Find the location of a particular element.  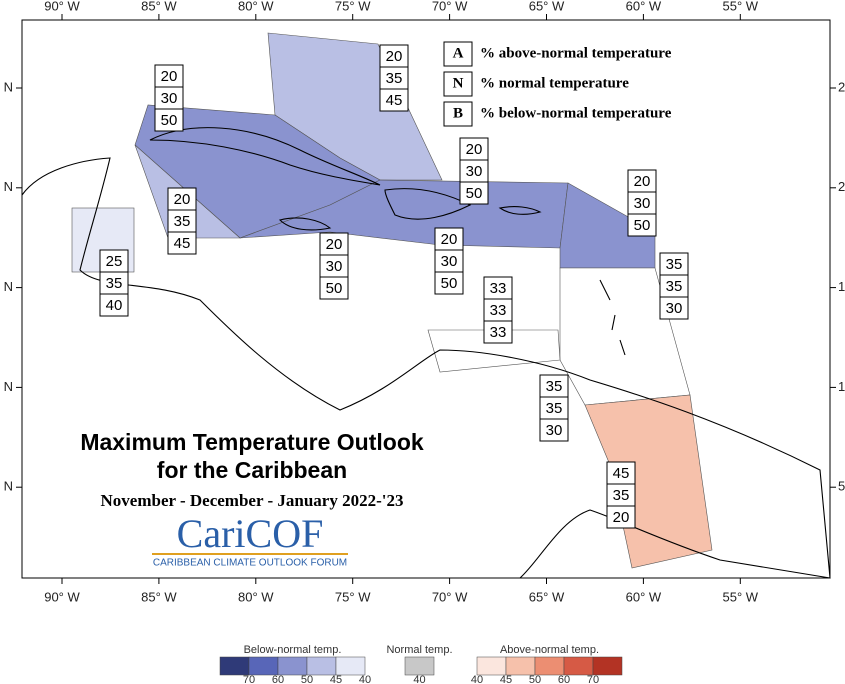

legend-key: N is located at coordinates (458, 83).